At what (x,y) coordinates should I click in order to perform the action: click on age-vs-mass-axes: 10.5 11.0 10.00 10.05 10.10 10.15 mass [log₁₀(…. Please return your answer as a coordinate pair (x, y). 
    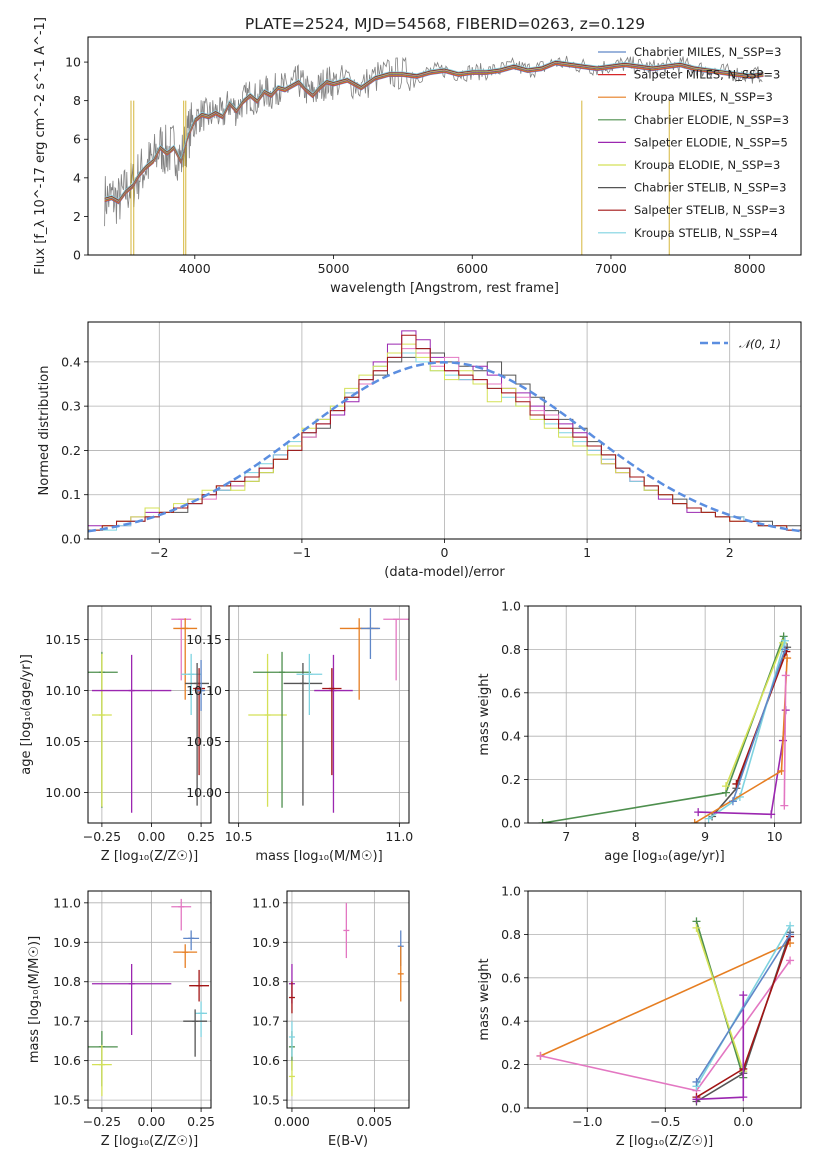
    Looking at the image, I should click on (299, 734).